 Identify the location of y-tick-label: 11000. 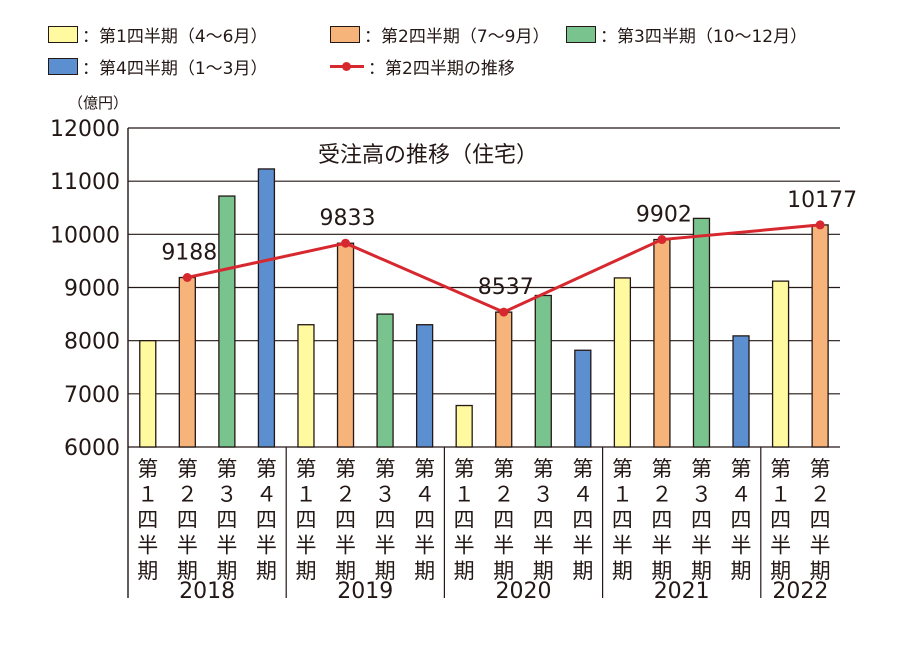
(85, 182).